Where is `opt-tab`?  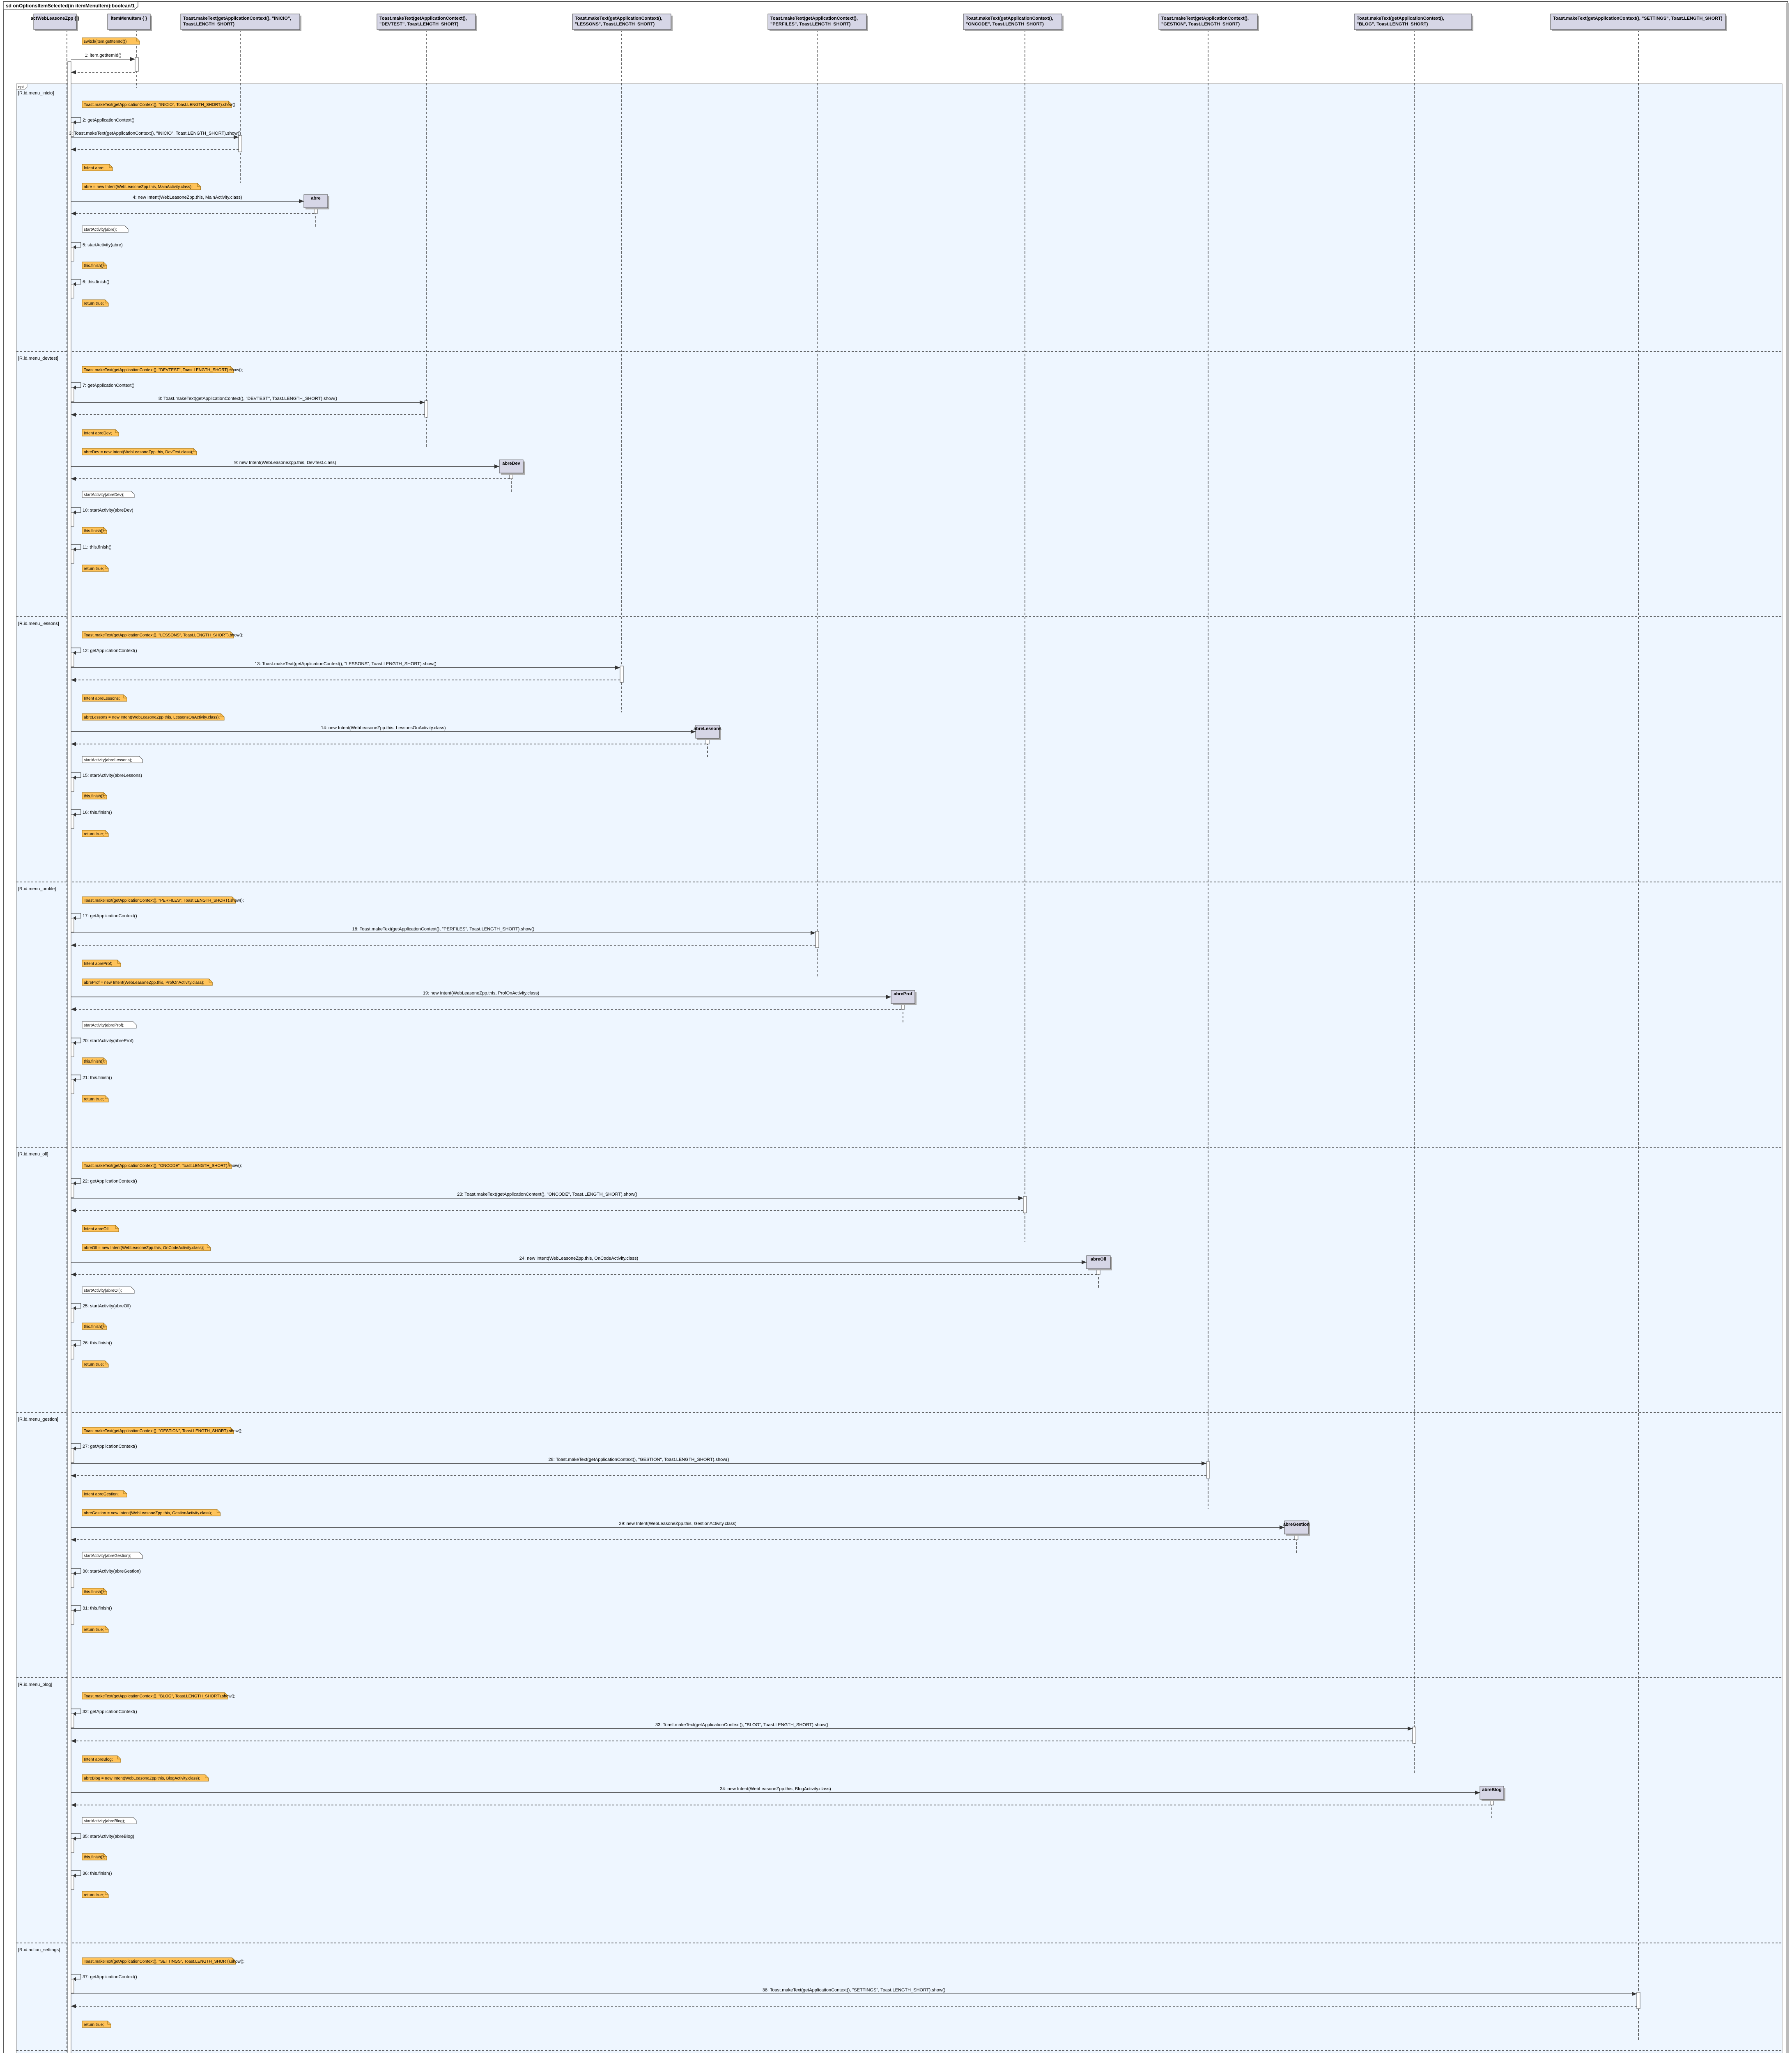 opt-tab is located at coordinates (22, 86).